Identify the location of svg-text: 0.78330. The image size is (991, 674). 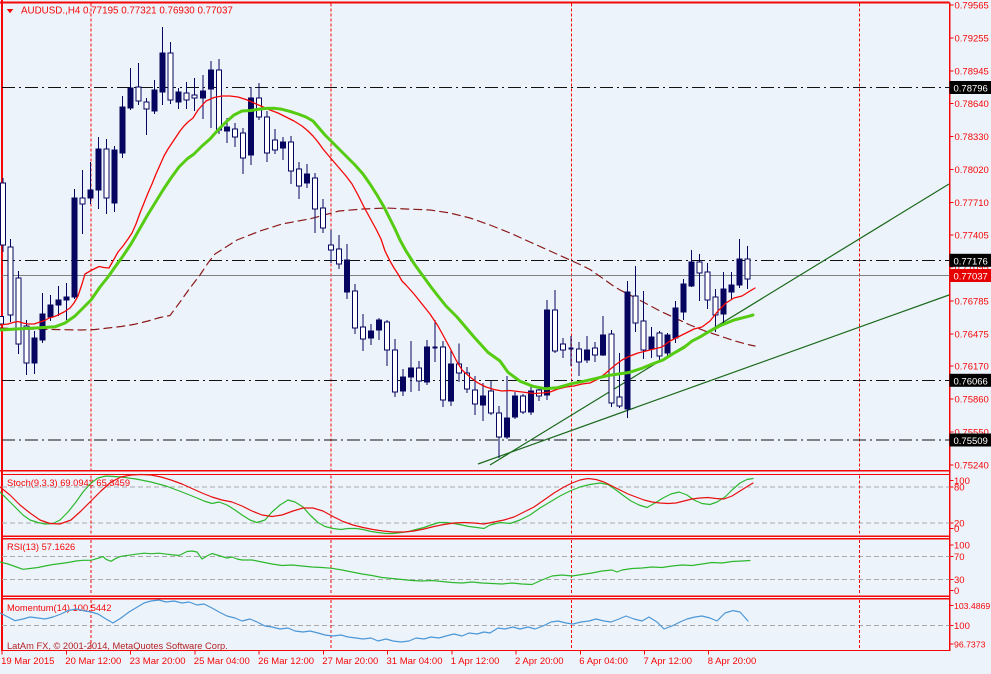
(972, 137).